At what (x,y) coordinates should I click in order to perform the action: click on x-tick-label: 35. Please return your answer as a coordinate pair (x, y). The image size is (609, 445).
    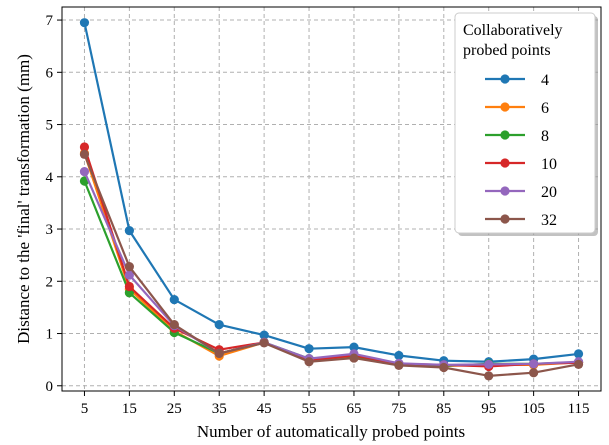
    Looking at the image, I should click on (219, 409).